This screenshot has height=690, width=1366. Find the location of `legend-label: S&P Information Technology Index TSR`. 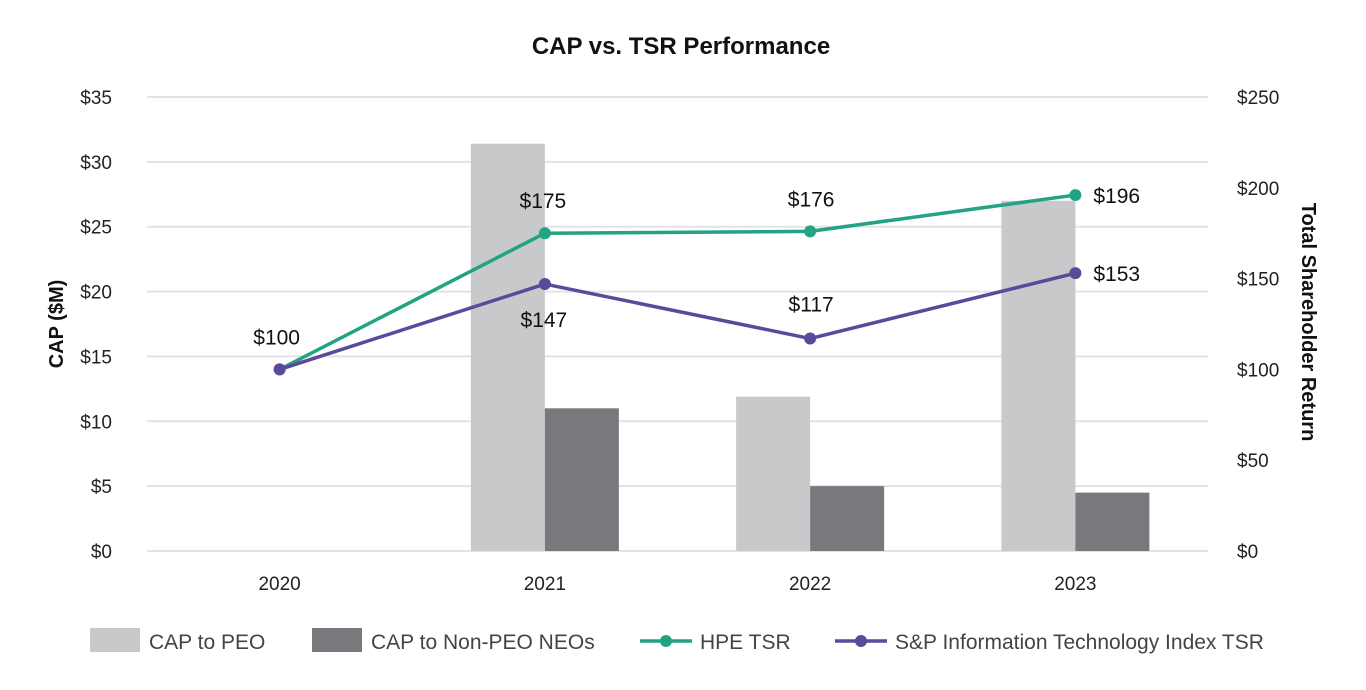

legend-label: S&P Information Technology Index TSR is located at coordinates (1079, 642).